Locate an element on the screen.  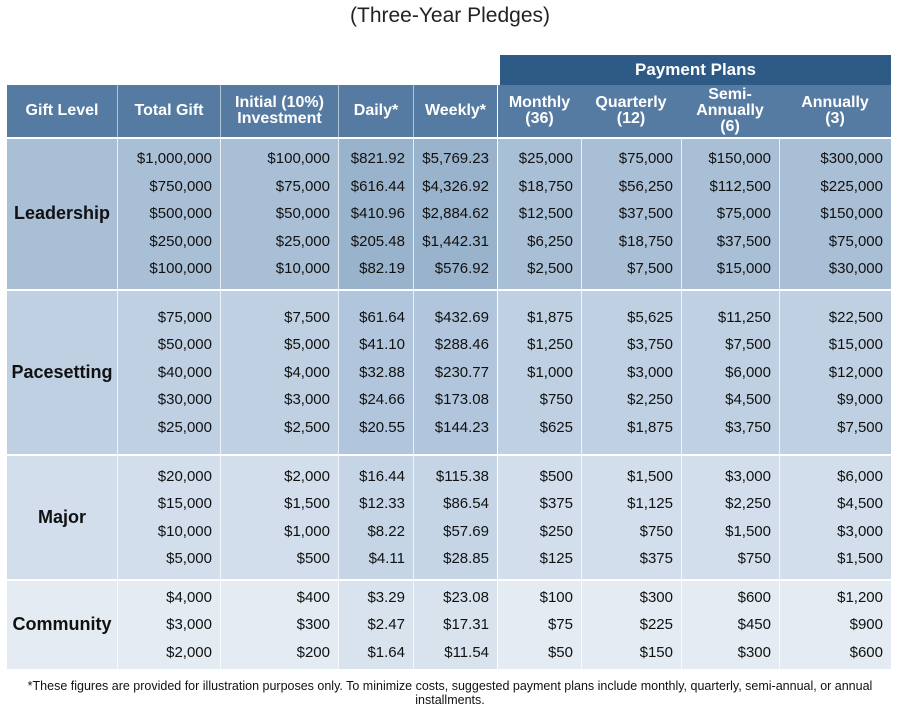
daily-value: $82.19 is located at coordinates (382, 269).